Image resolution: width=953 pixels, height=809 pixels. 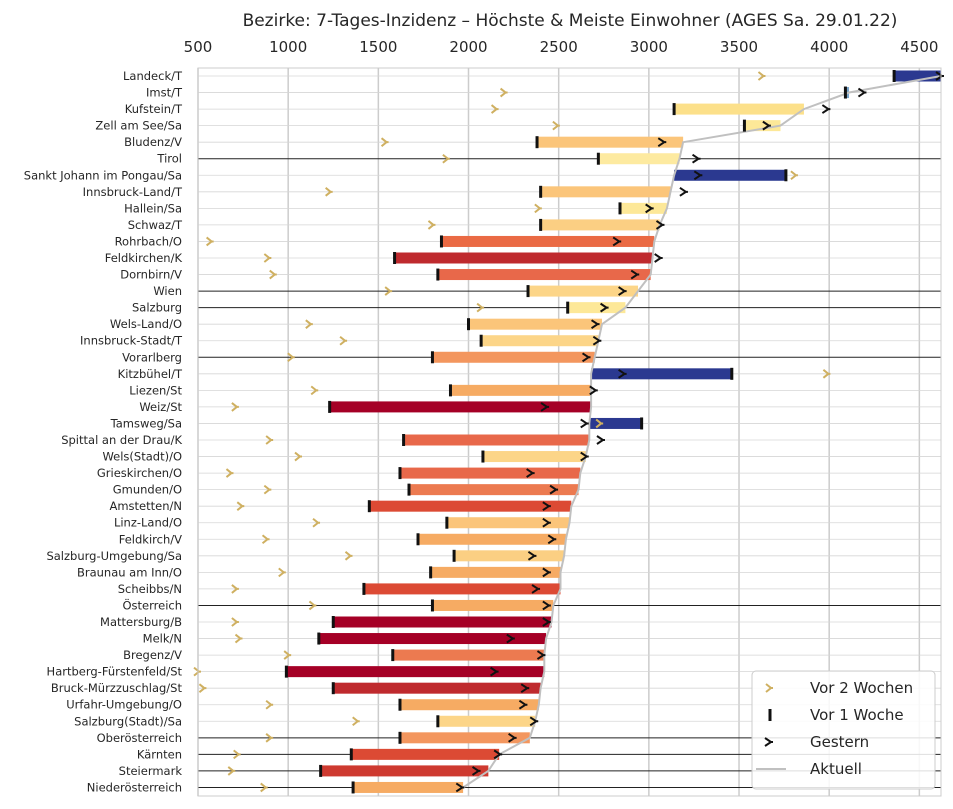 I want to click on y-tick-label: Salzburg-Umgebung/Sa, so click(x=114, y=556).